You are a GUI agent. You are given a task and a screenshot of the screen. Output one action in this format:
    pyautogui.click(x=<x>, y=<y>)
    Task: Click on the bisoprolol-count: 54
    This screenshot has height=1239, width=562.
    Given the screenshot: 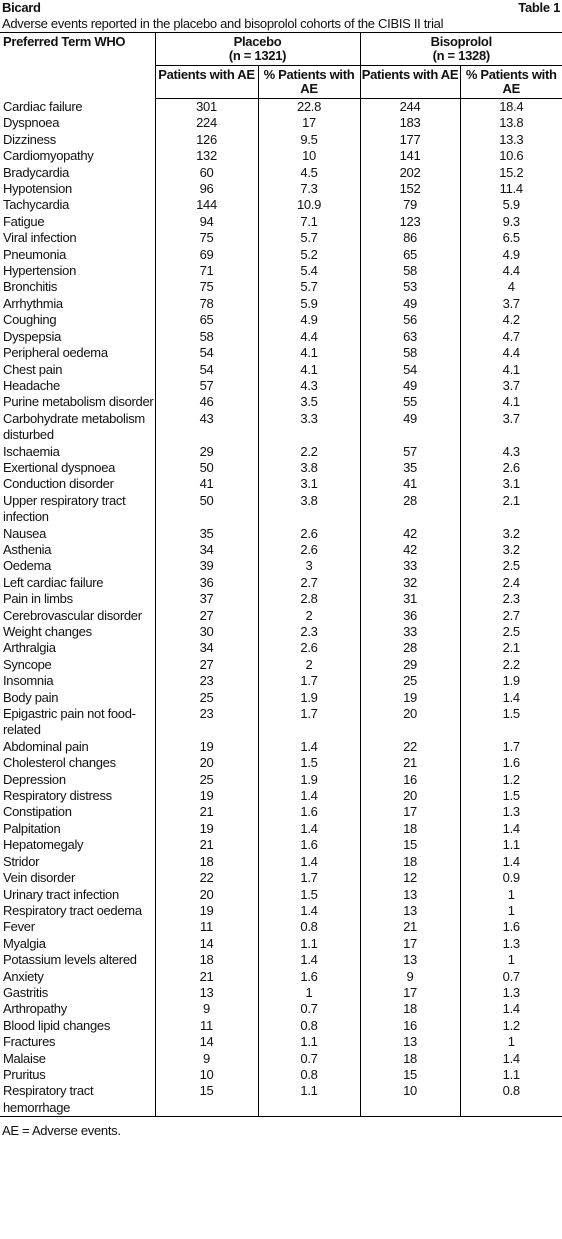 What is the action you would take?
    pyautogui.click(x=409, y=369)
    